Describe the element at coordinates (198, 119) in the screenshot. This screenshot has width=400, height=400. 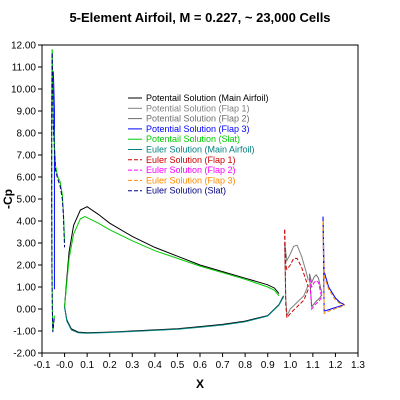
I see `legend-entry: Potential Solution (Flap 2)` at that location.